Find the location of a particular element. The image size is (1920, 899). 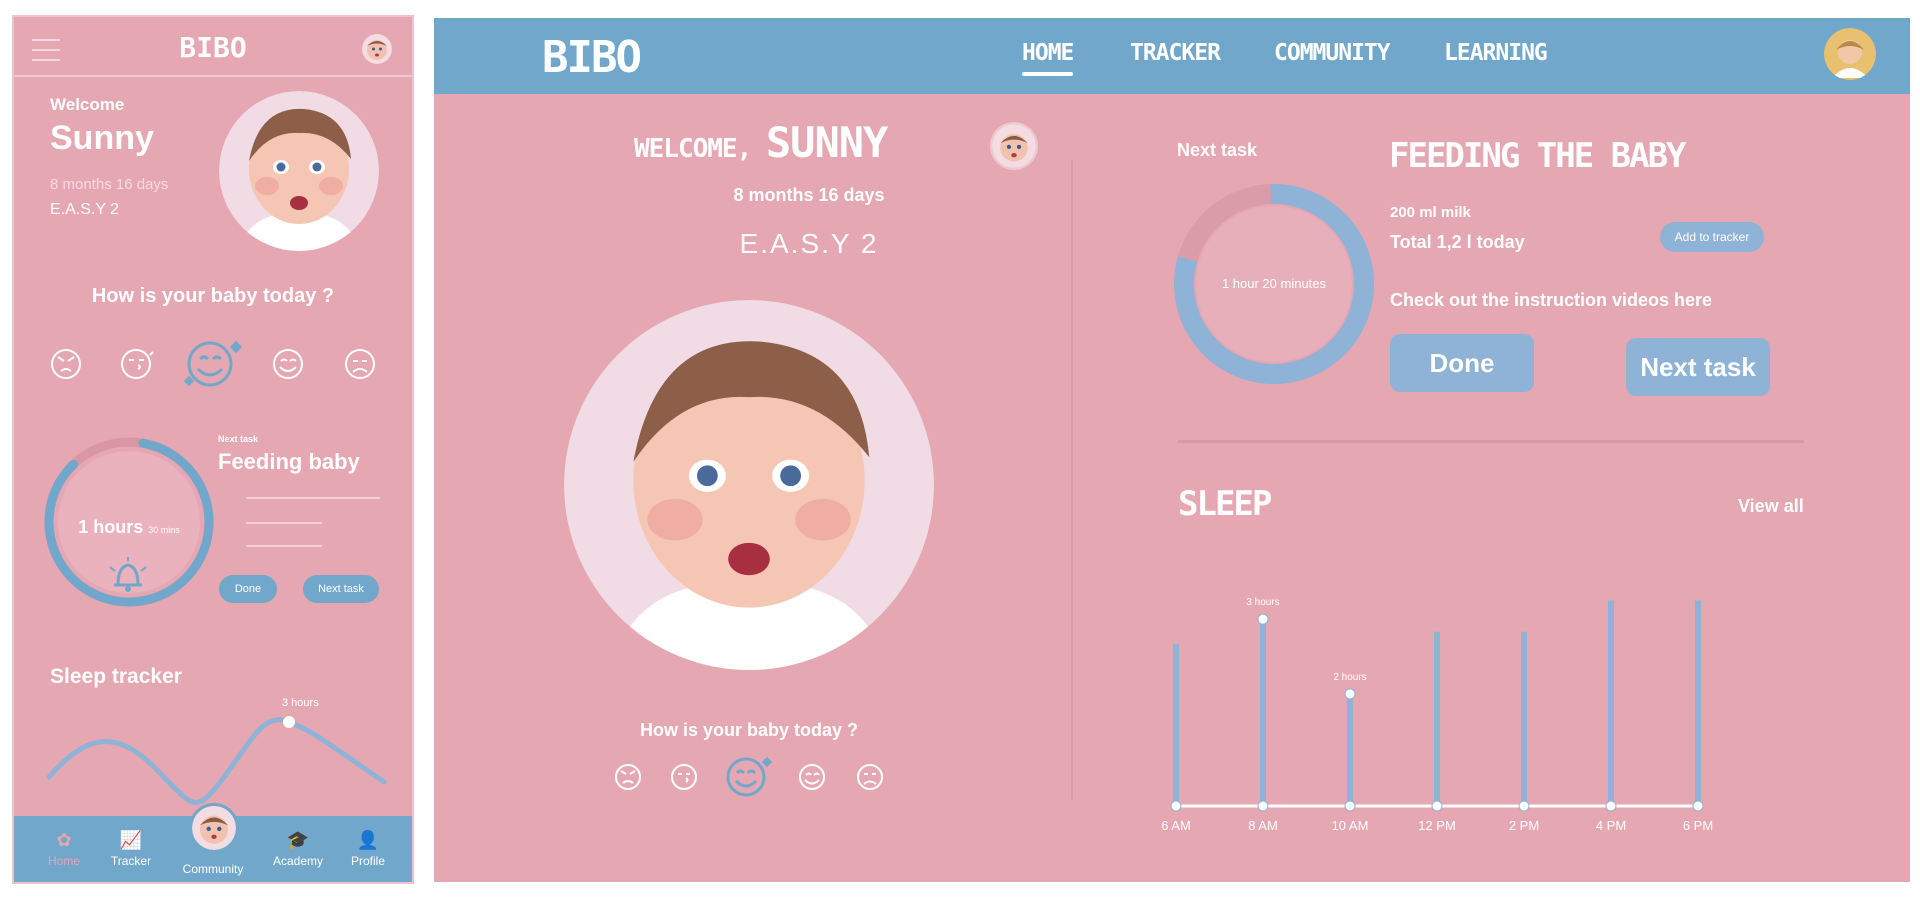

desktop-header: BIBO HOME TRACKER COMMUNITY LEARNING is located at coordinates (1172, 56).